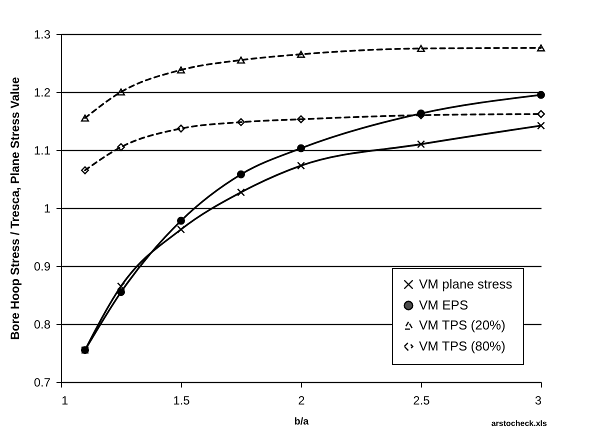  What do you see at coordinates (47, 209) in the screenshot?
I see `y-tick-label: 1` at bounding box center [47, 209].